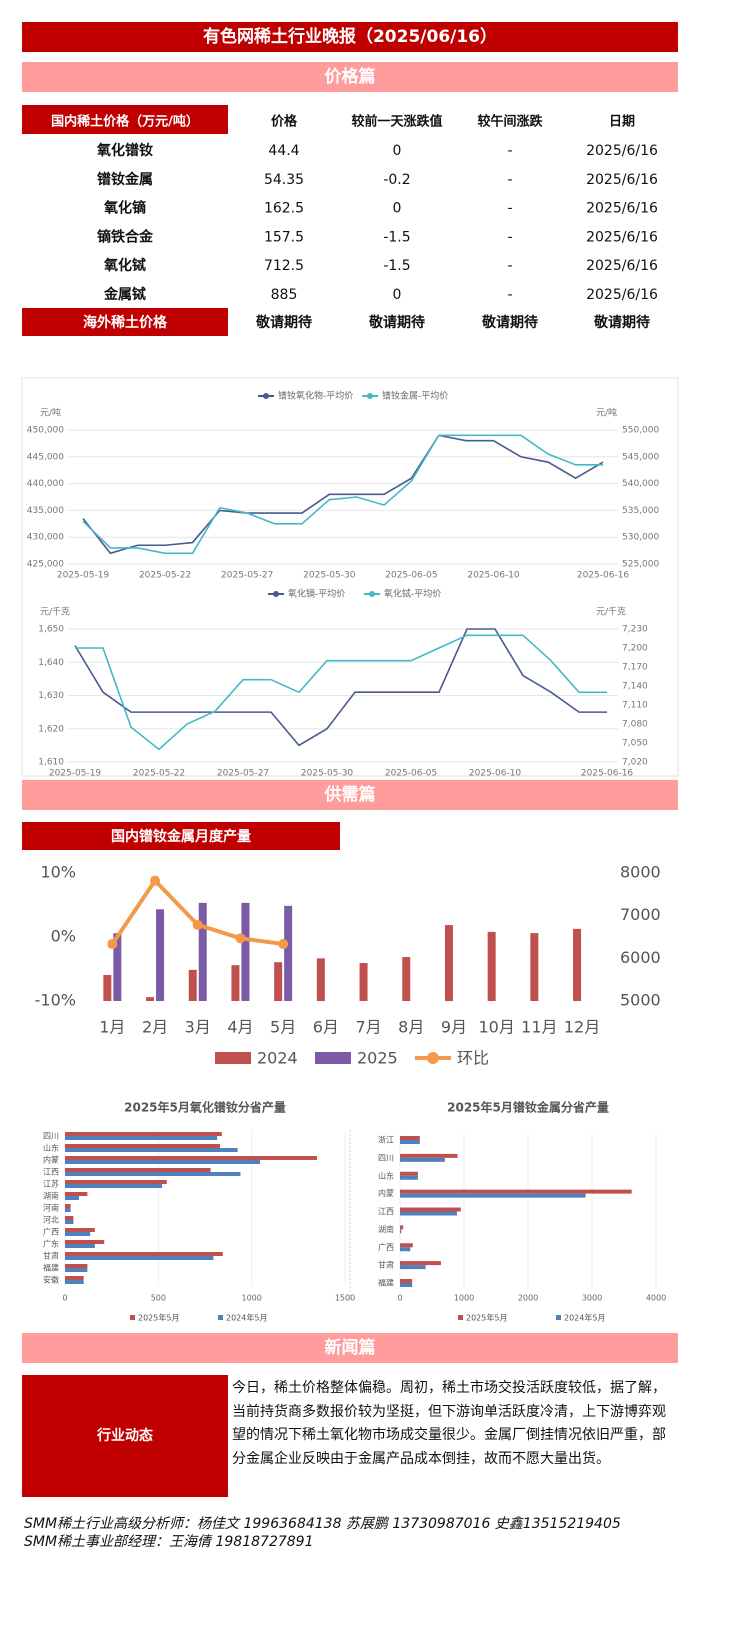 The image size is (729, 1633). I want to click on x-tick-label: 1000, so click(251, 1298).